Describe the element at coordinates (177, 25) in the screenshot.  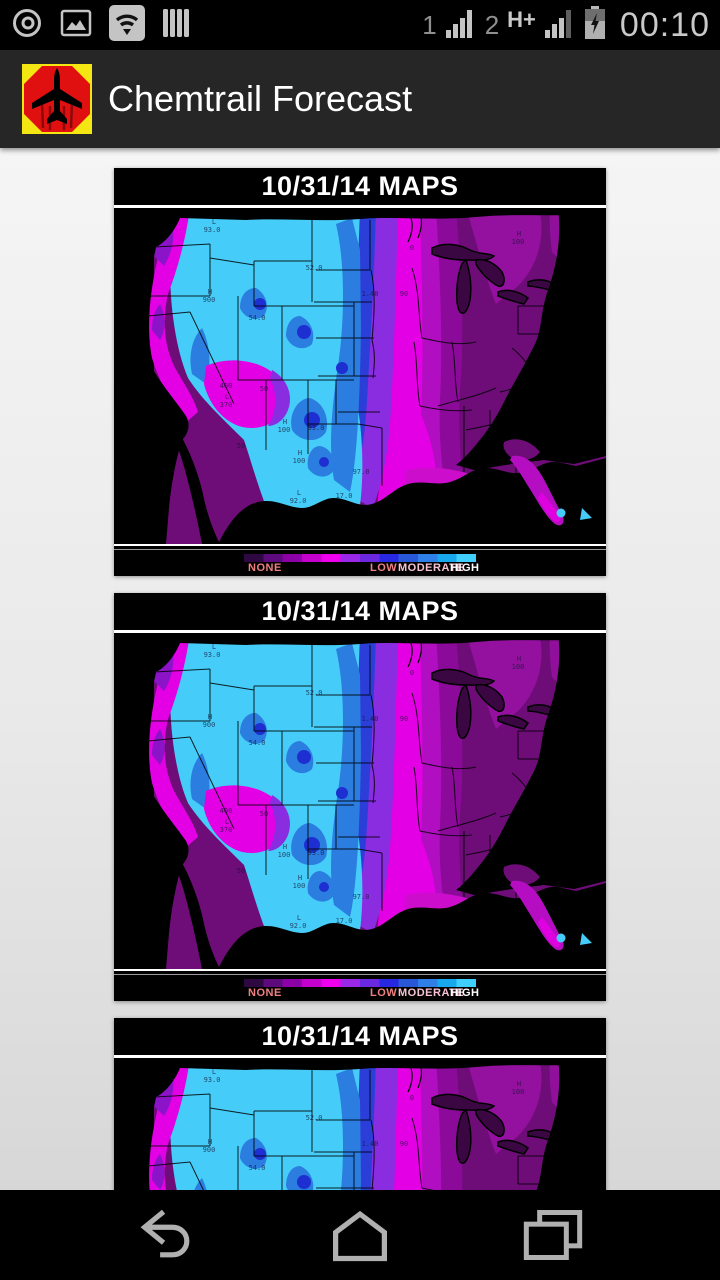
I see `sim-toolkit-icon` at that location.